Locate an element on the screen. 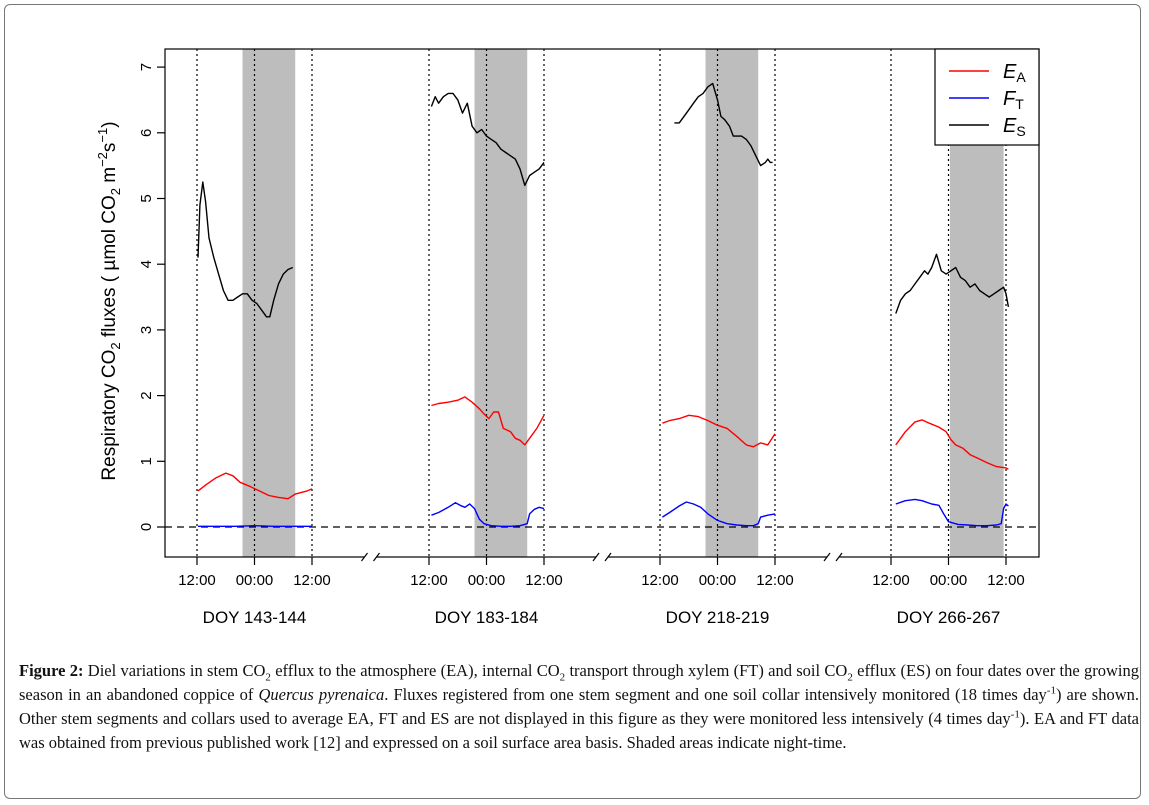 The width and height of the screenshot is (1149, 805). legend-label-main: F is located at coordinates (1010, 99).